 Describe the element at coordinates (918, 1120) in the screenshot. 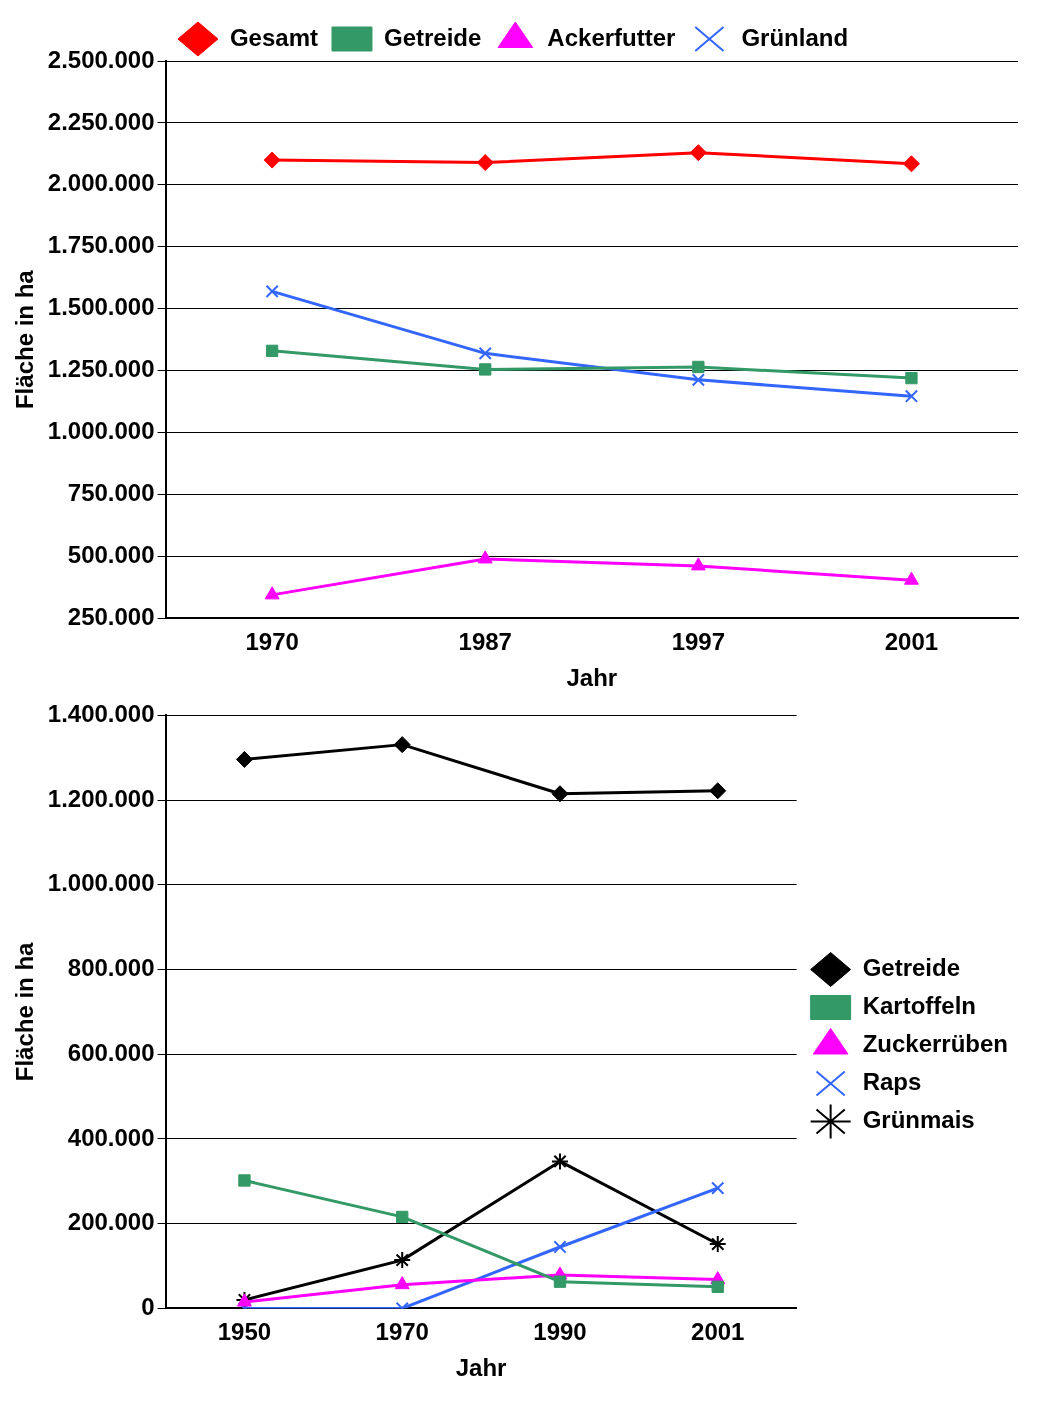

I see `legend-label: Grünmais` at that location.